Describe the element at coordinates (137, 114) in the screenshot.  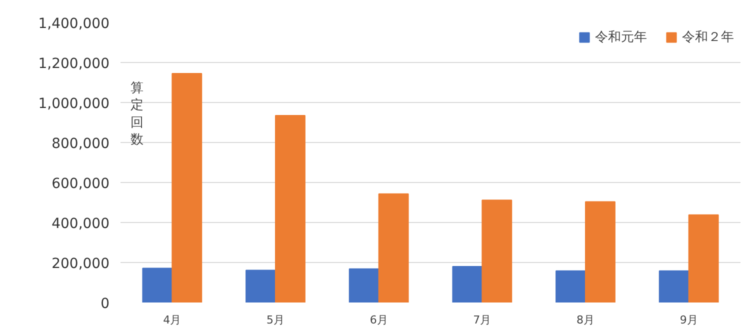
I see `y-axis-title: 算定回数` at that location.